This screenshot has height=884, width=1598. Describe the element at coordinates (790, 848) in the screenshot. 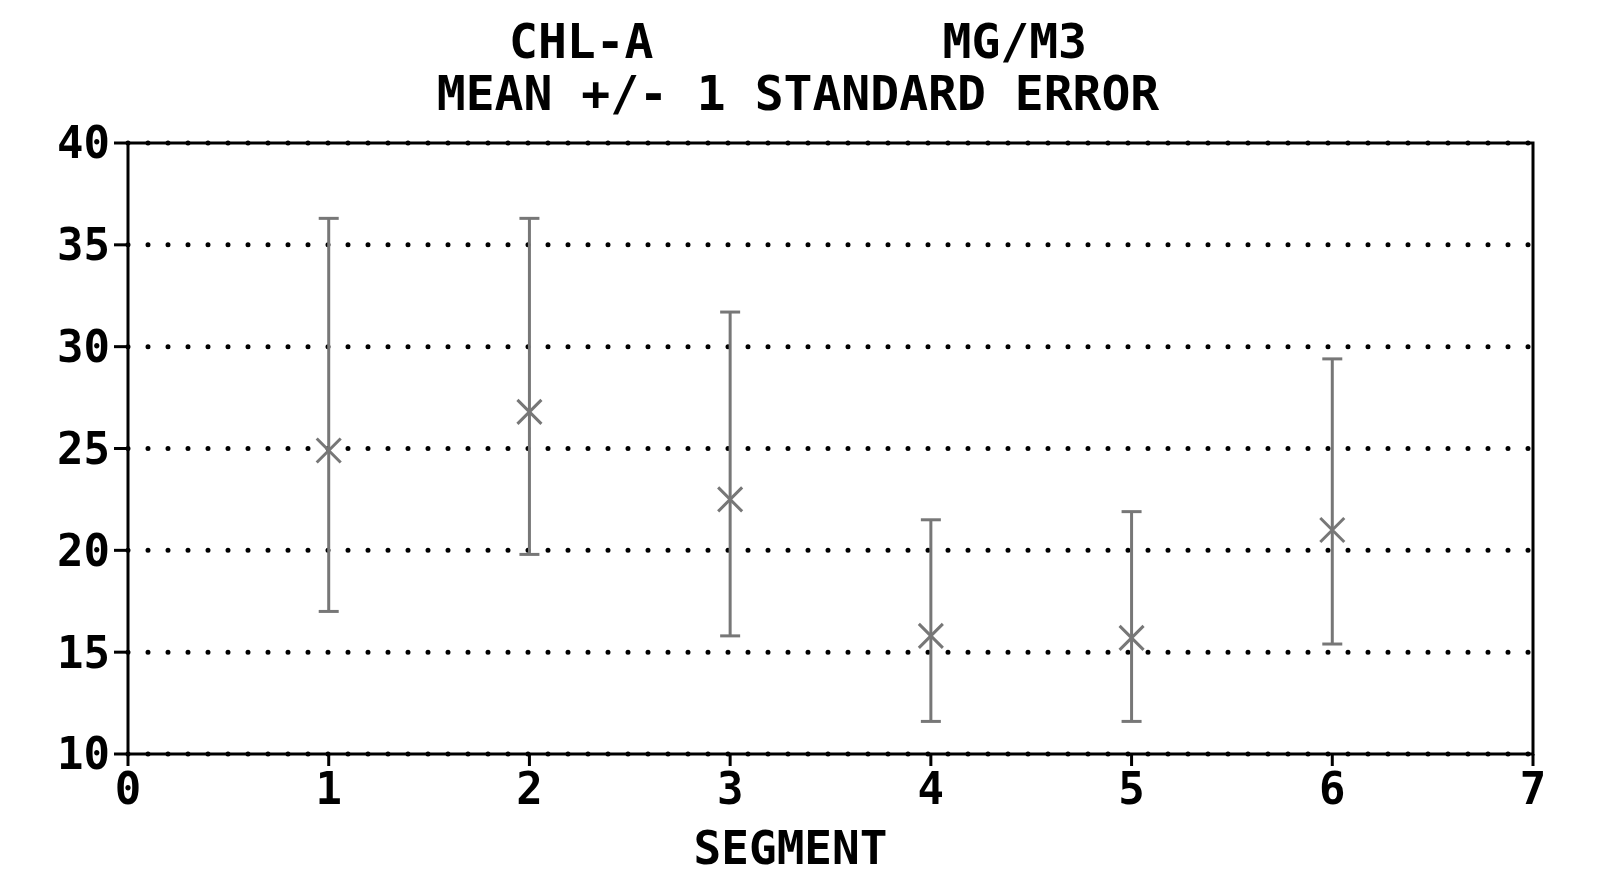

I see `x-axis-title: SEGMENT` at that location.